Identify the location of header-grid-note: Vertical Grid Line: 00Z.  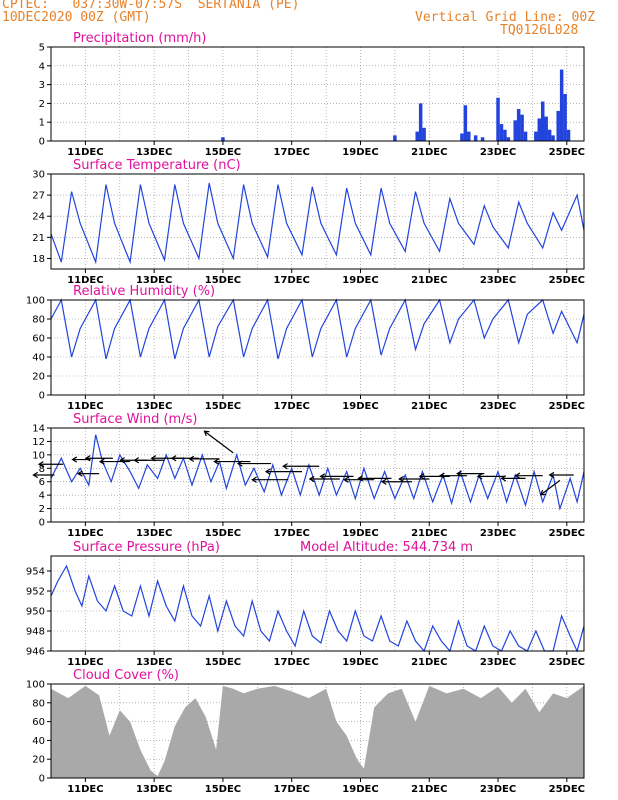
(505, 17).